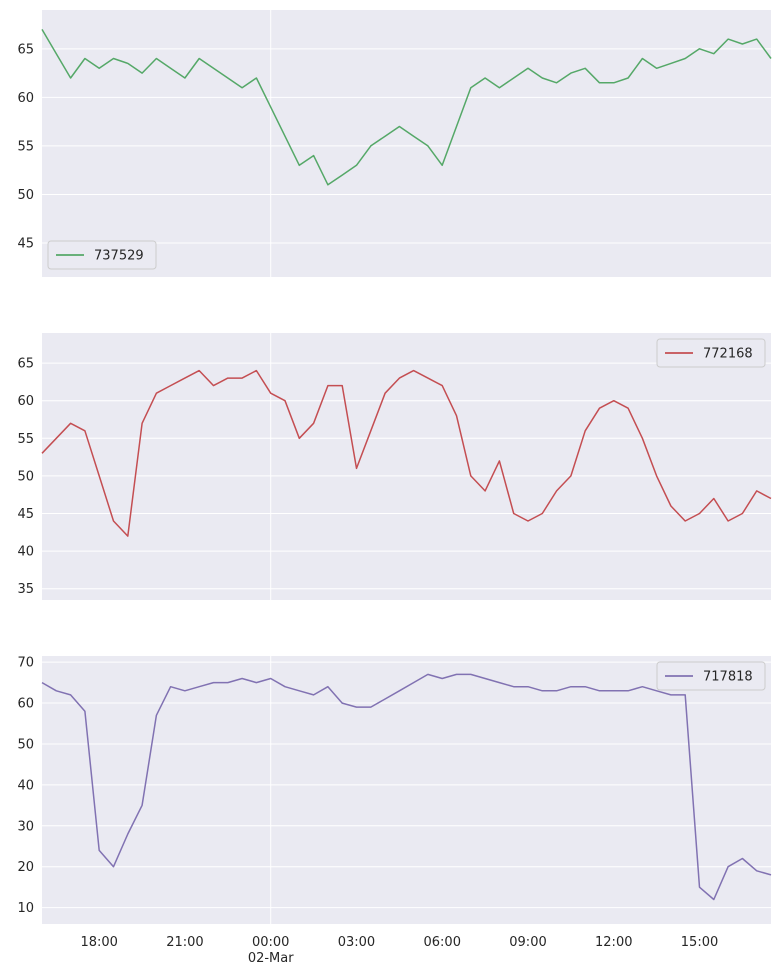  I want to click on x-tick-label: 09:00, so click(527, 942).